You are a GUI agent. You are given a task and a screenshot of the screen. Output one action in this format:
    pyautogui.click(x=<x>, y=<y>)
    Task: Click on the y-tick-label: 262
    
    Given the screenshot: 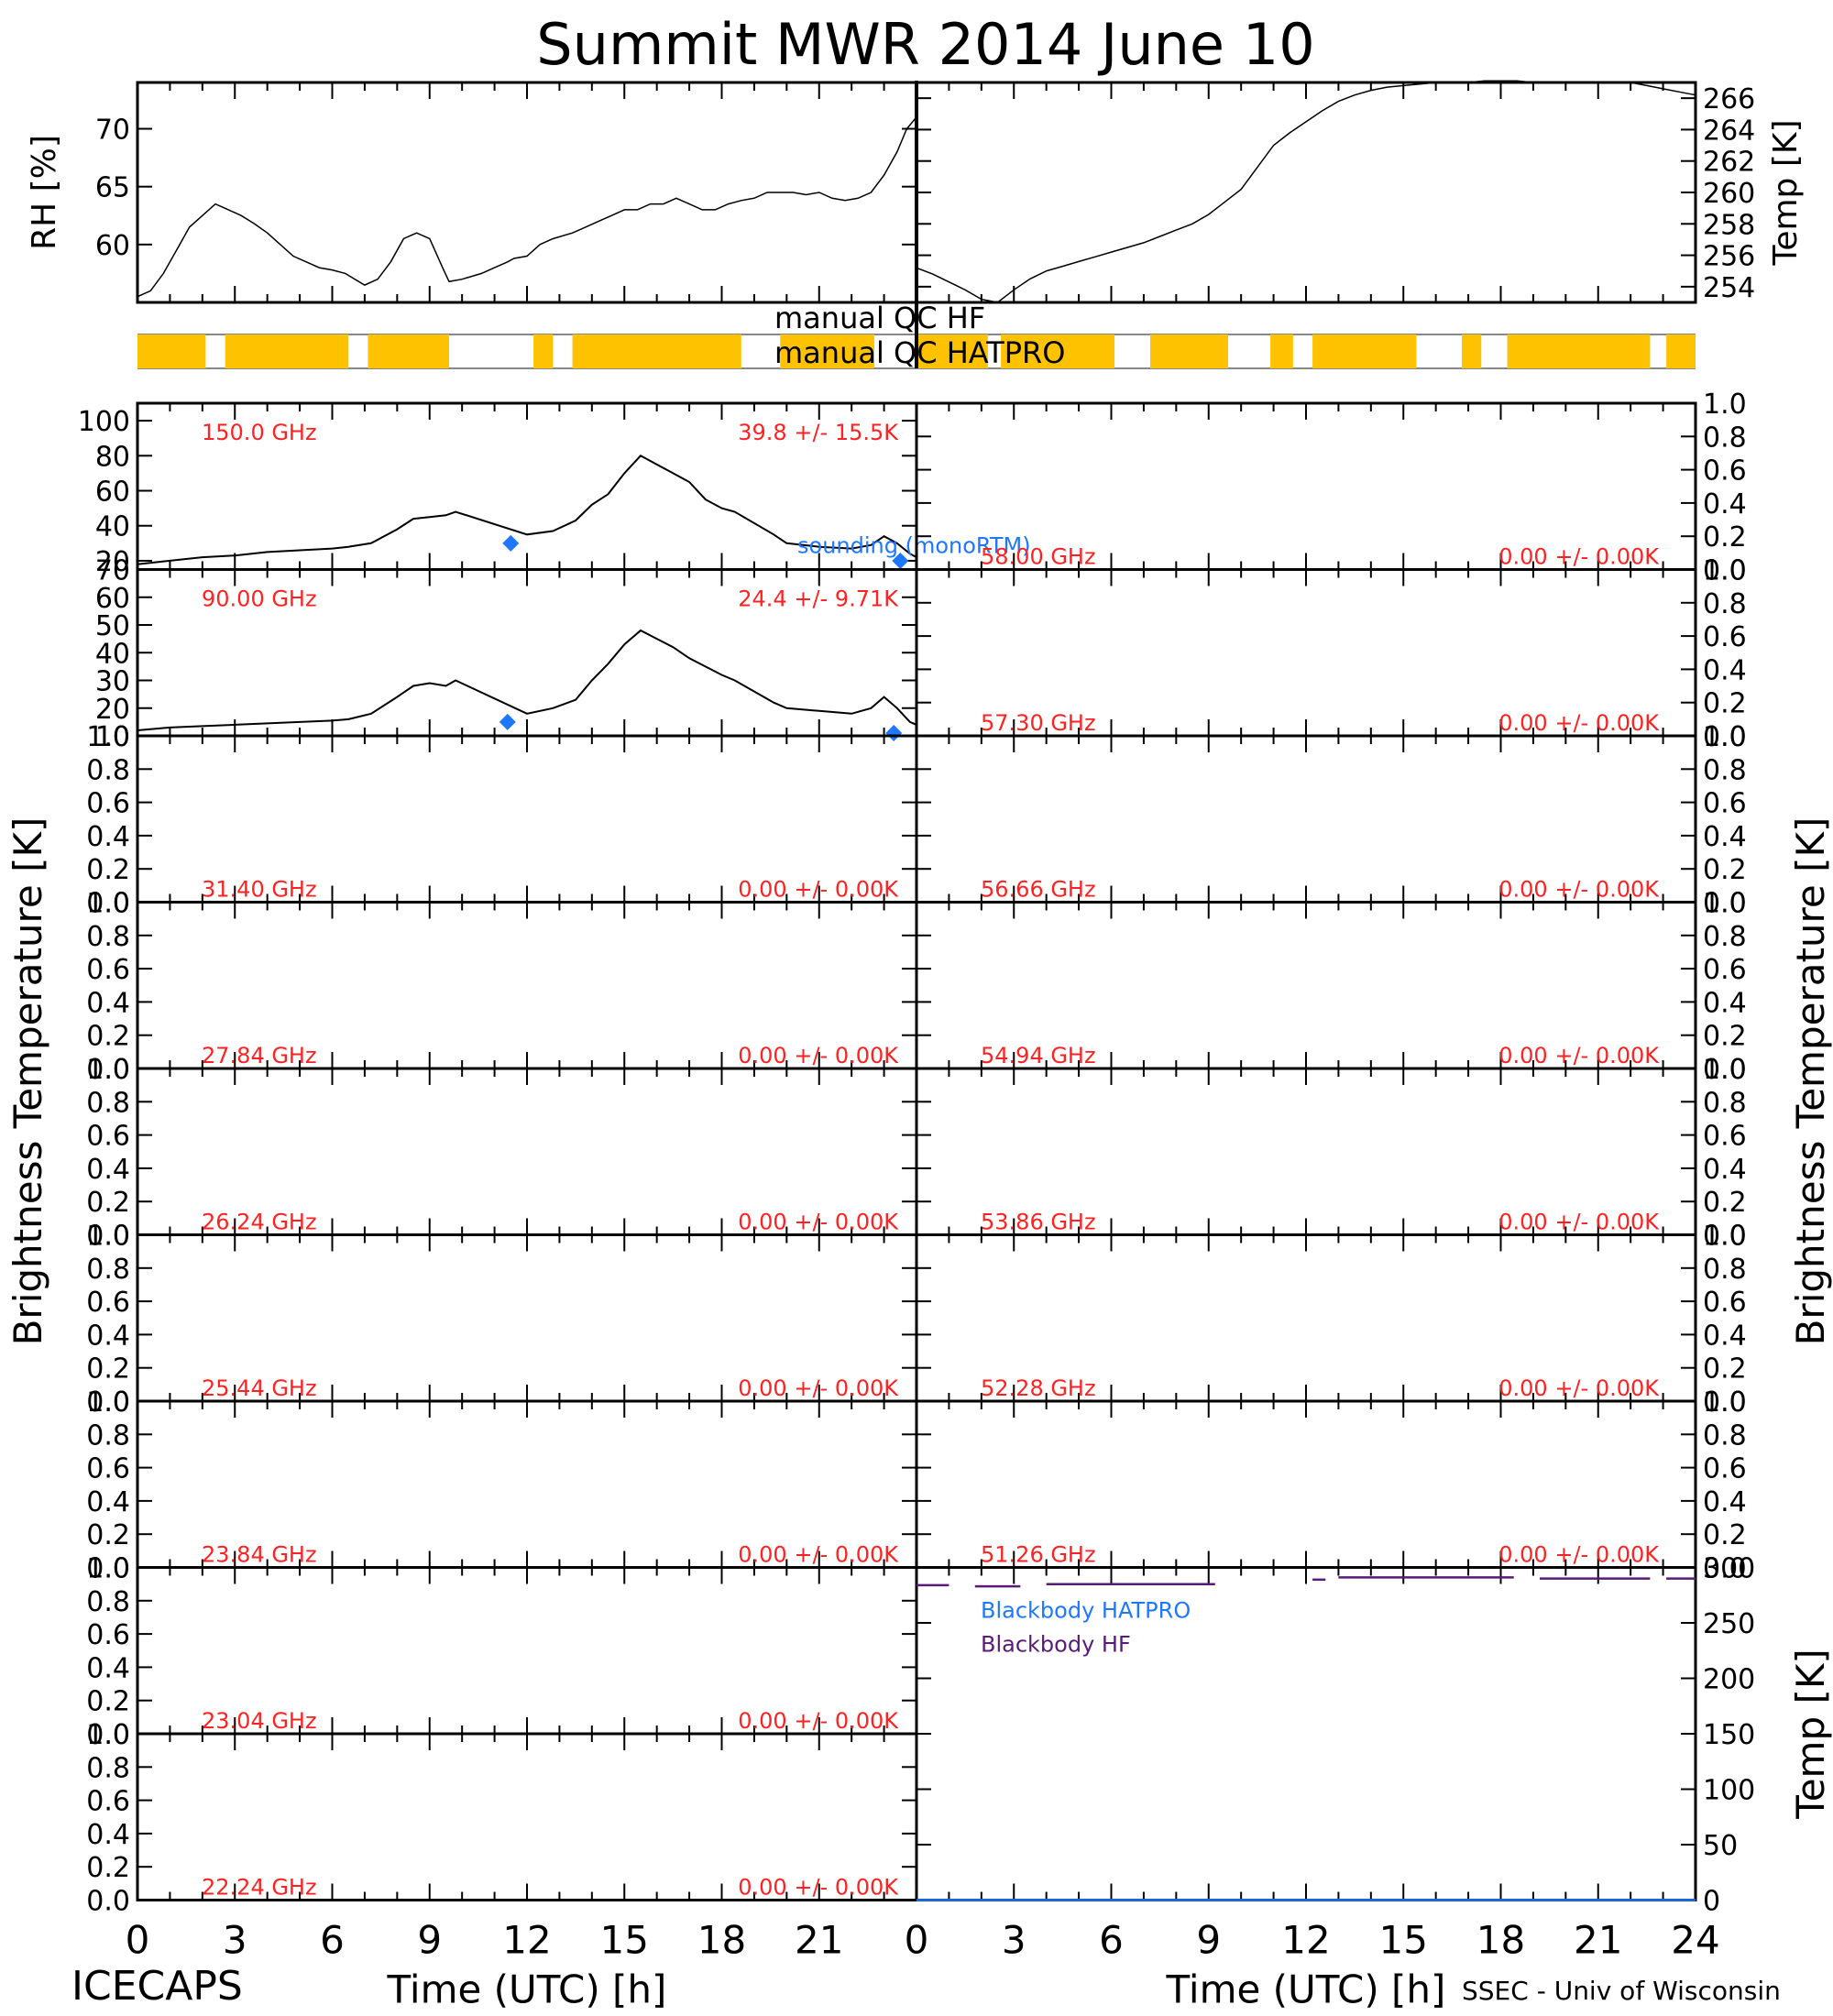 What is the action you would take?
    pyautogui.click(x=1729, y=163)
    